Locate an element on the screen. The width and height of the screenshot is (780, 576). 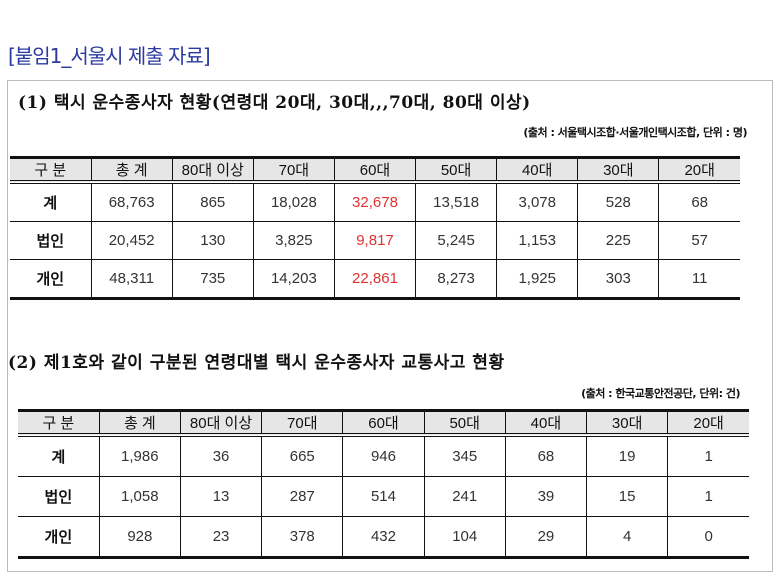
table-cell: 528 is located at coordinates (618, 201).